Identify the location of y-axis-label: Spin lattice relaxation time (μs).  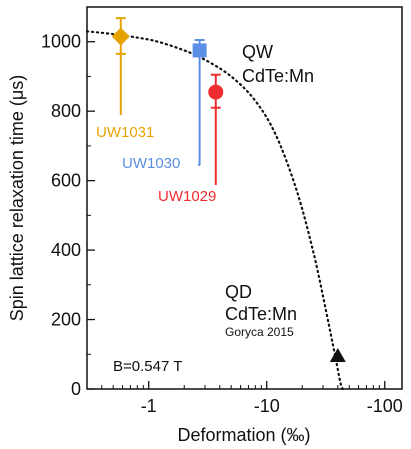
(17, 198).